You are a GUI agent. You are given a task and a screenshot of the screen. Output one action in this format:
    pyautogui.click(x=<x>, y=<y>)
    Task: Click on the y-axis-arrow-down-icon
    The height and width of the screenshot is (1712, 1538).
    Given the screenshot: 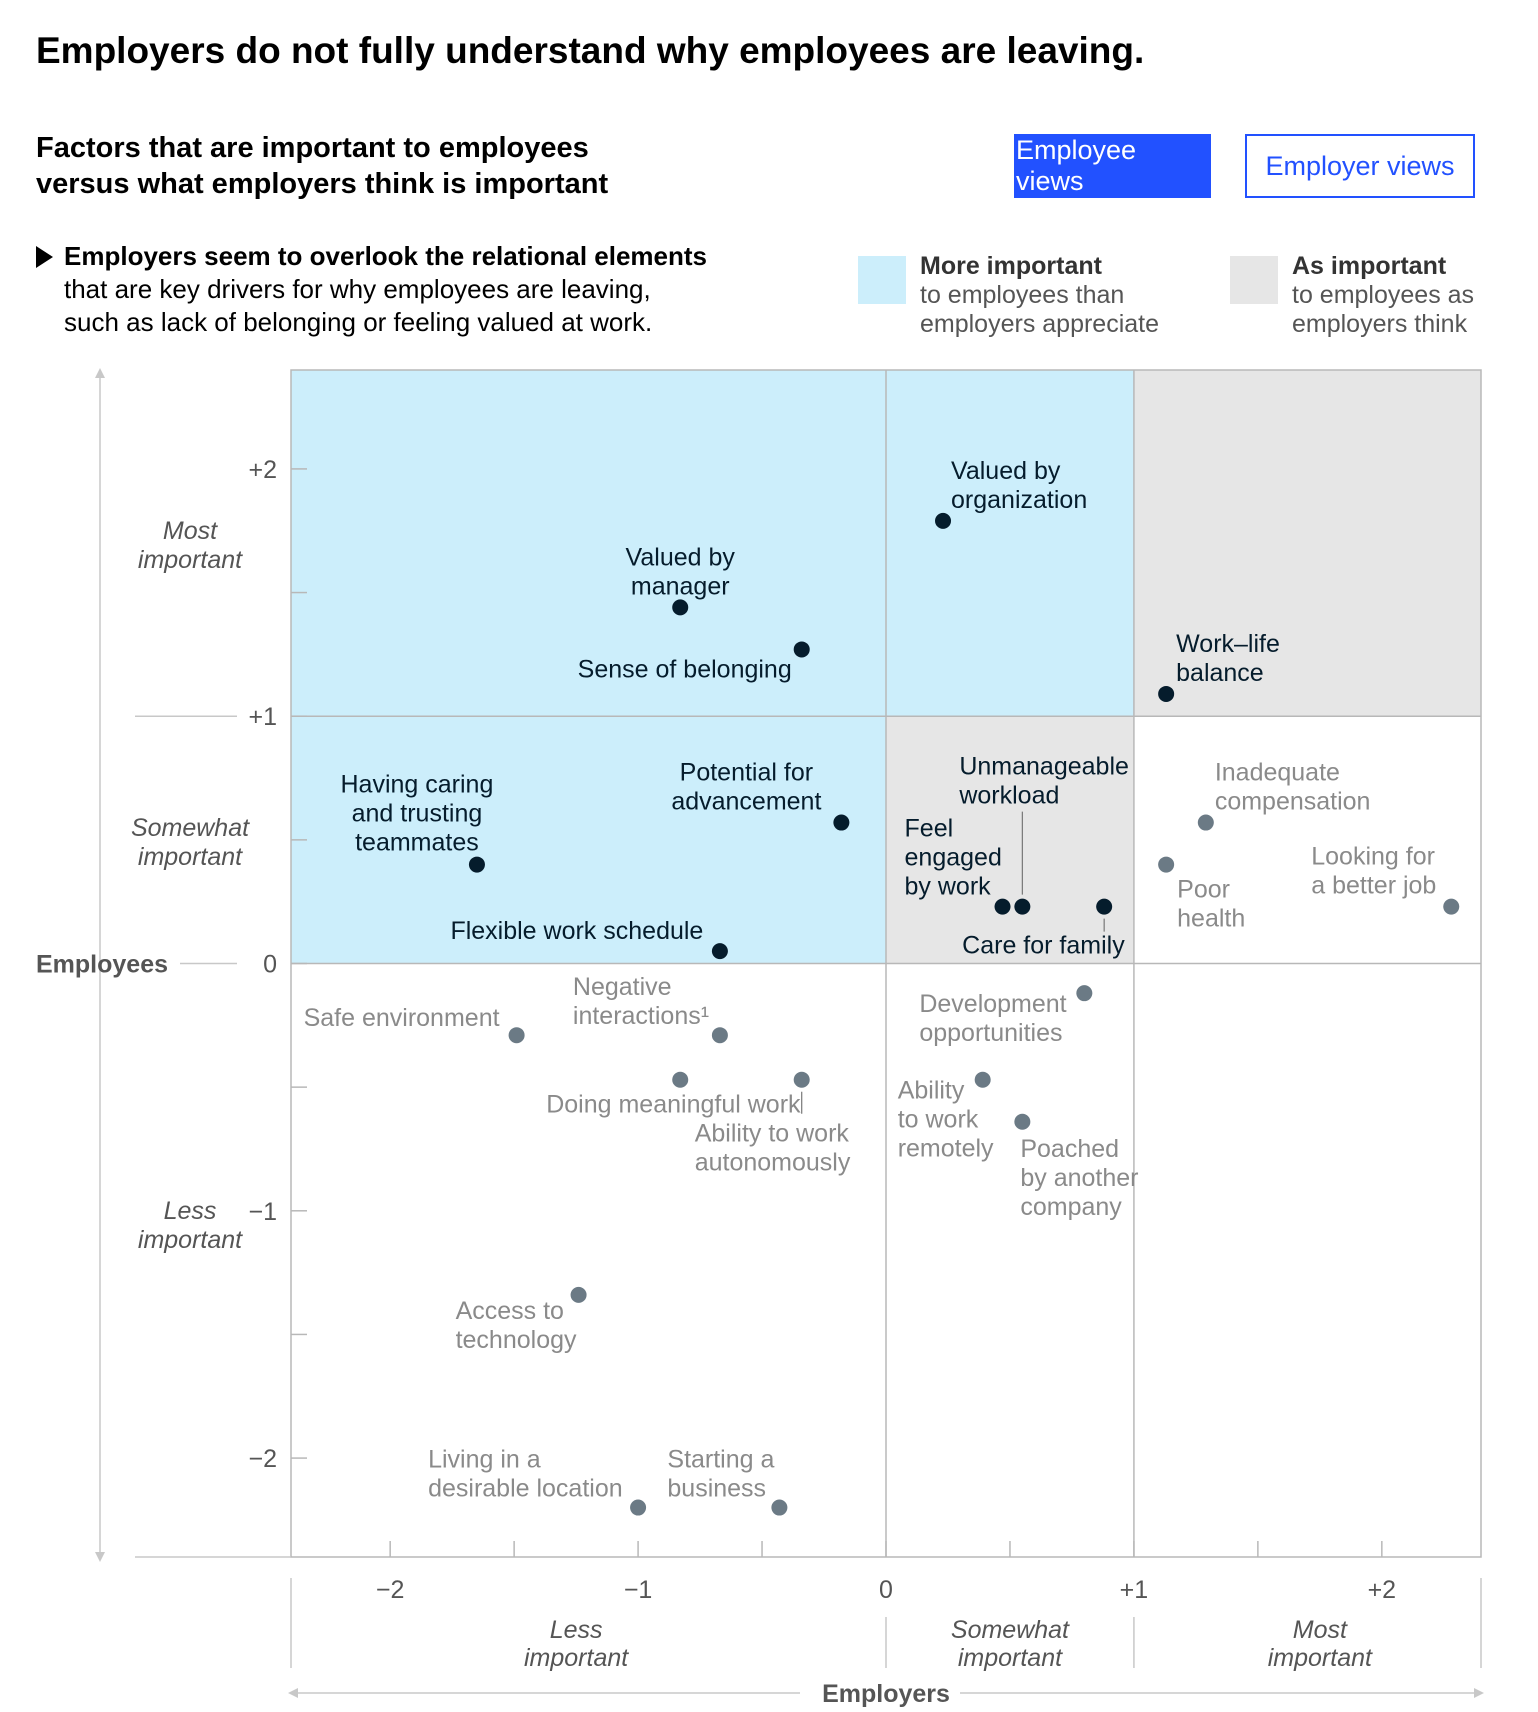 What is the action you would take?
    pyautogui.click(x=100, y=1557)
    